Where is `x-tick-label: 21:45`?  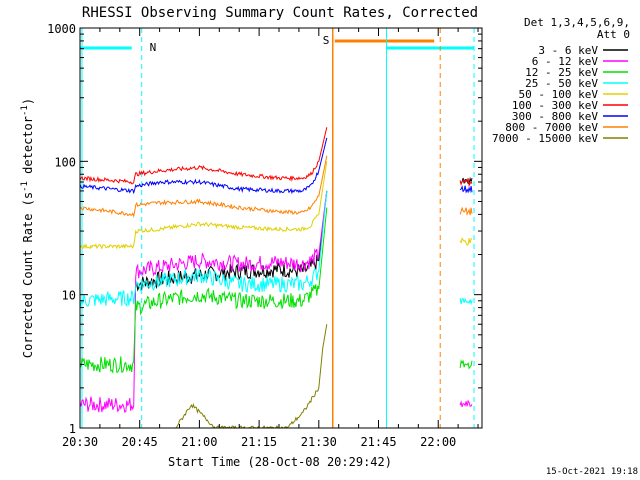 x-tick-label: 21:45 is located at coordinates (378, 442).